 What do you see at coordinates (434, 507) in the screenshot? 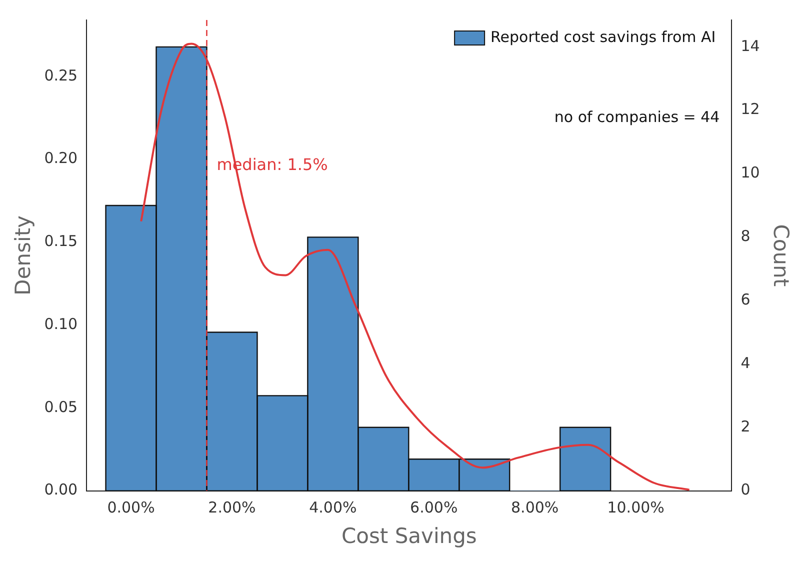
I see `x-tick-label: 6.00%` at bounding box center [434, 507].